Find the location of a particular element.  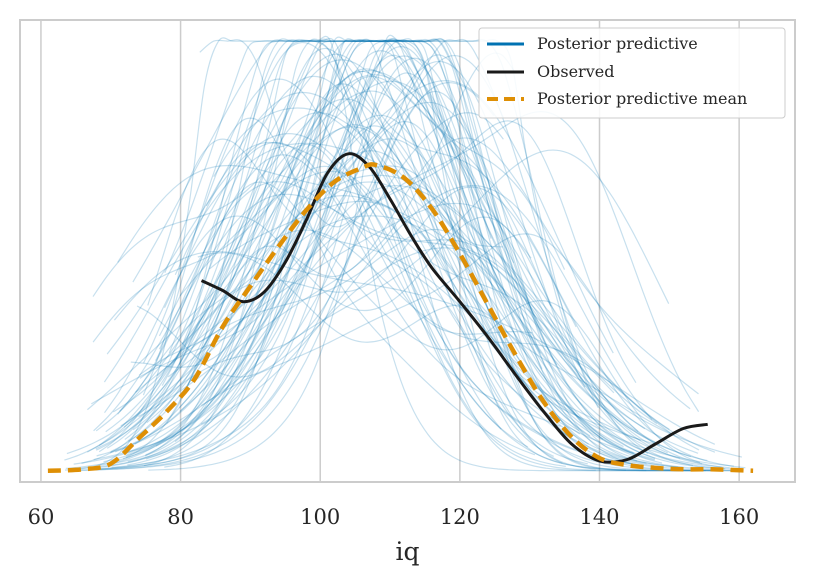

x-tick-label: 60 is located at coordinates (41, 517).